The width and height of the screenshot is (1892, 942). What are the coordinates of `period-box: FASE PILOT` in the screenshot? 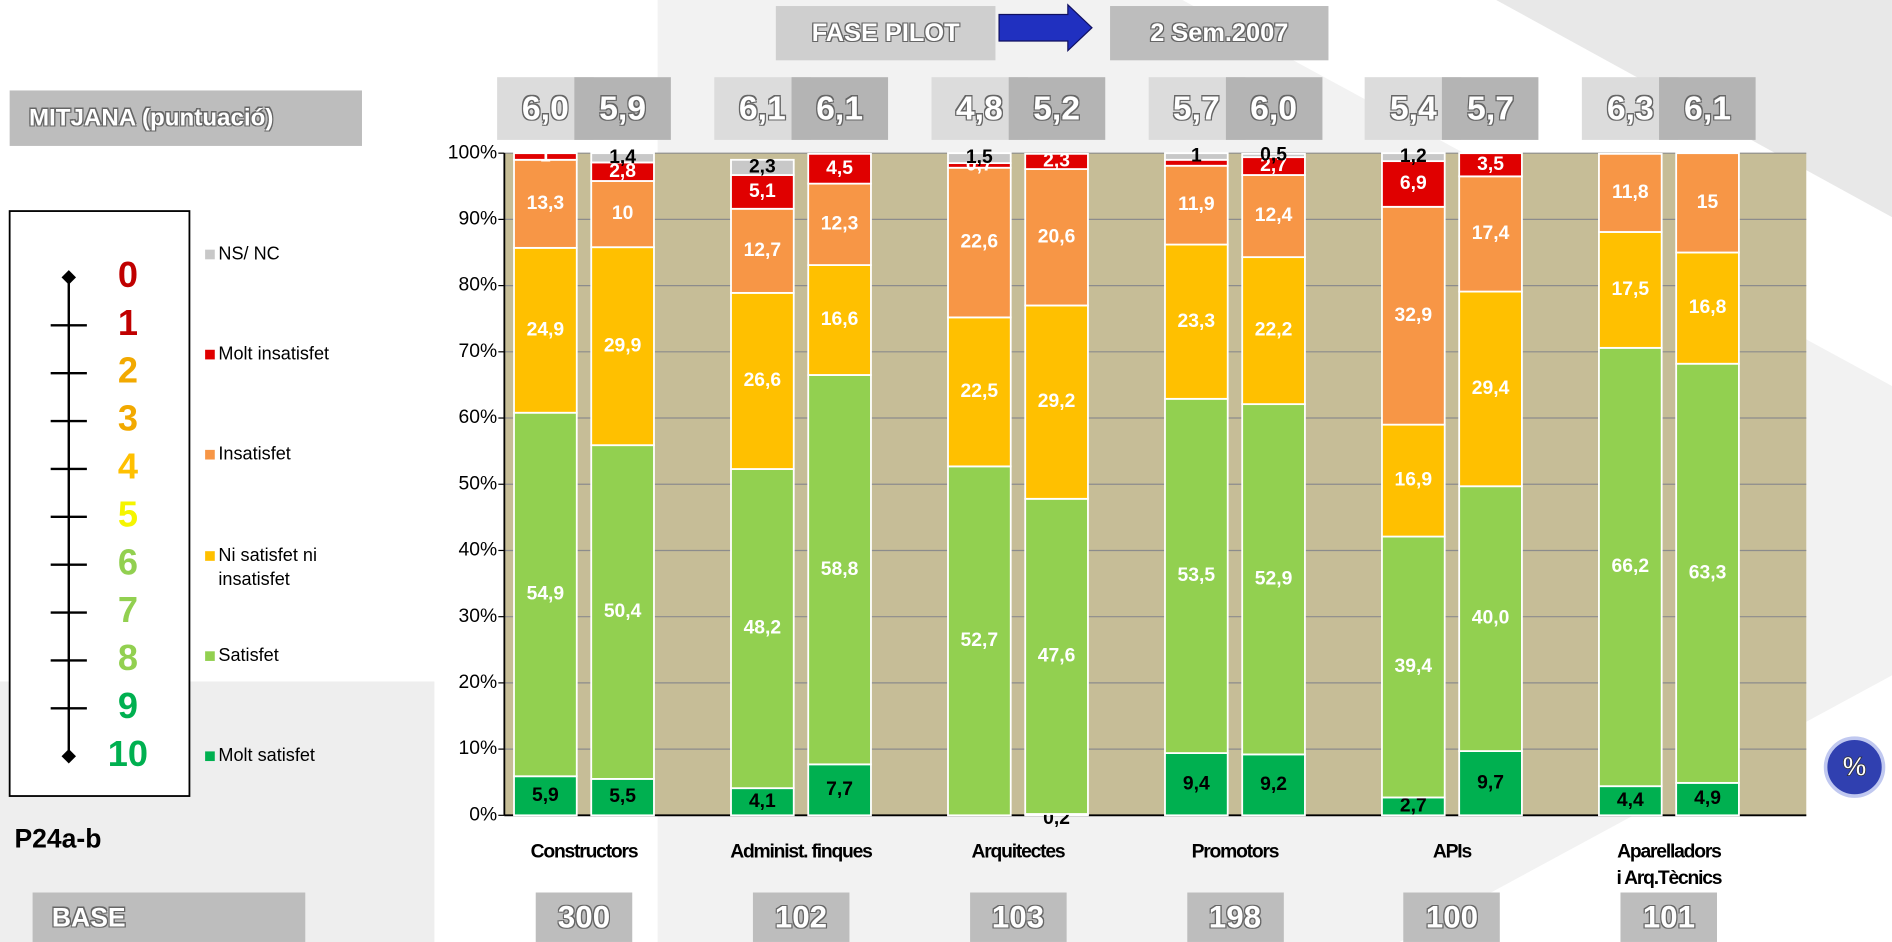 It's located at (885, 33).